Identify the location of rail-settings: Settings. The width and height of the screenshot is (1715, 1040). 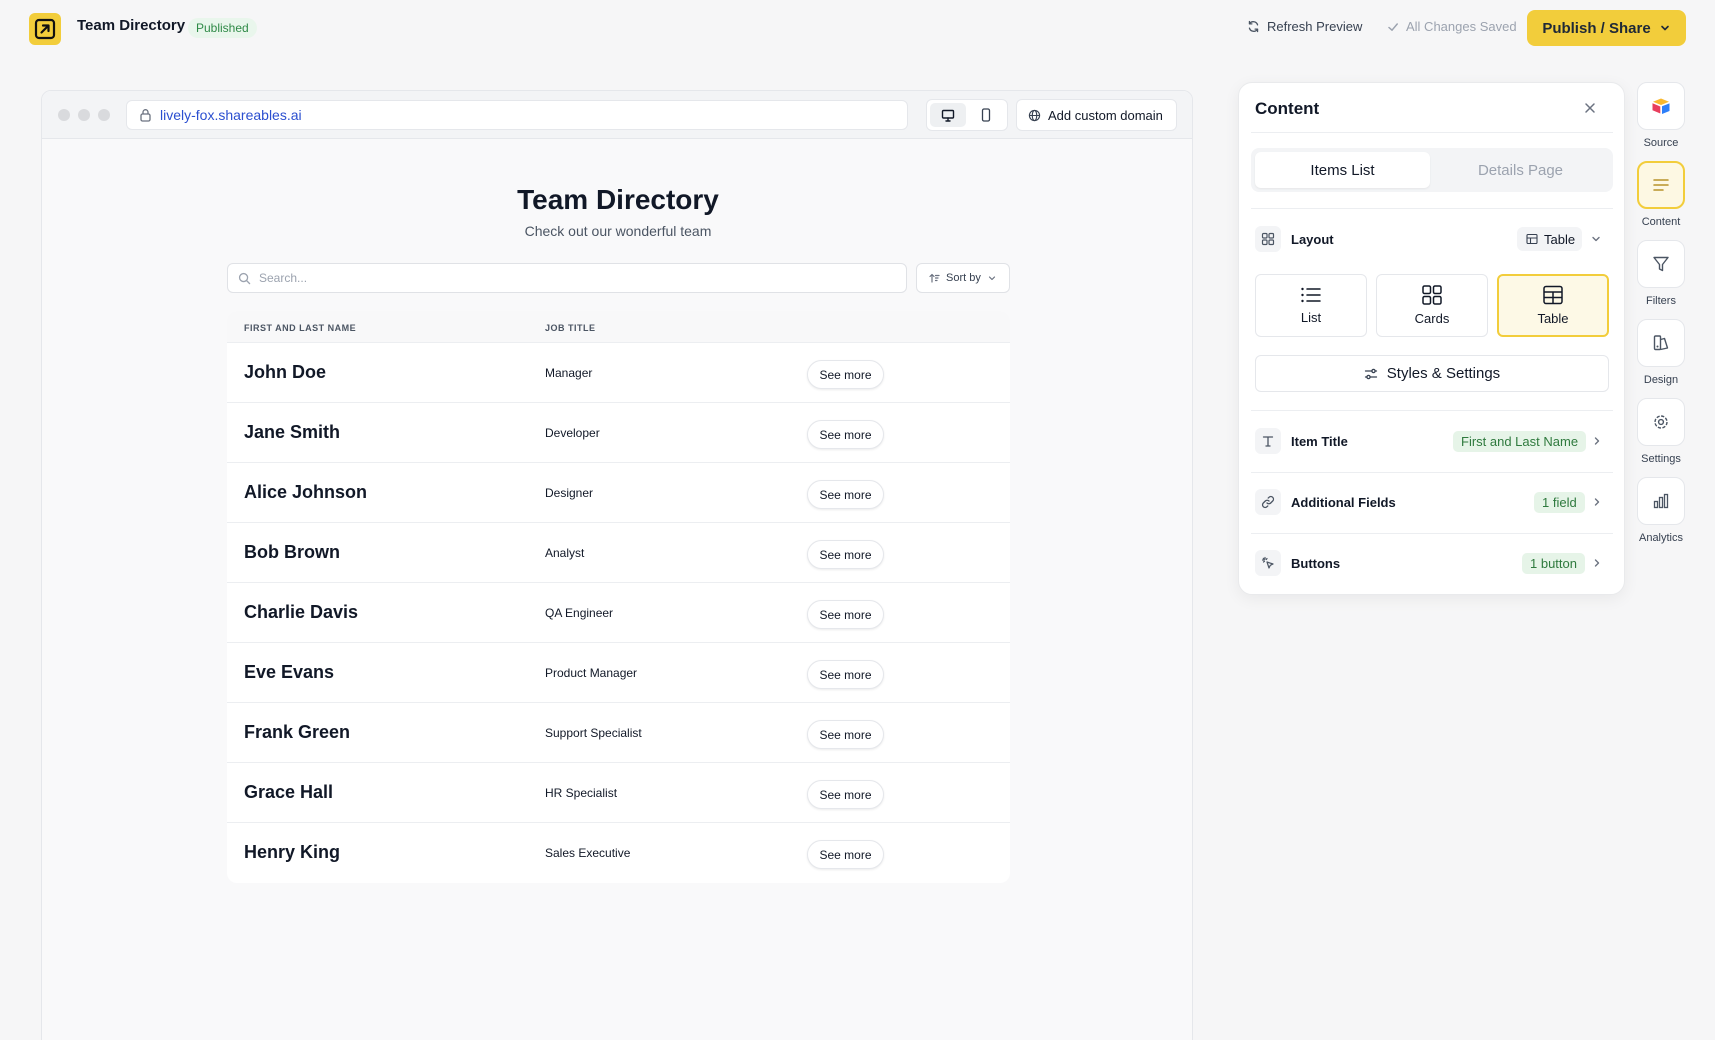
(1661, 431).